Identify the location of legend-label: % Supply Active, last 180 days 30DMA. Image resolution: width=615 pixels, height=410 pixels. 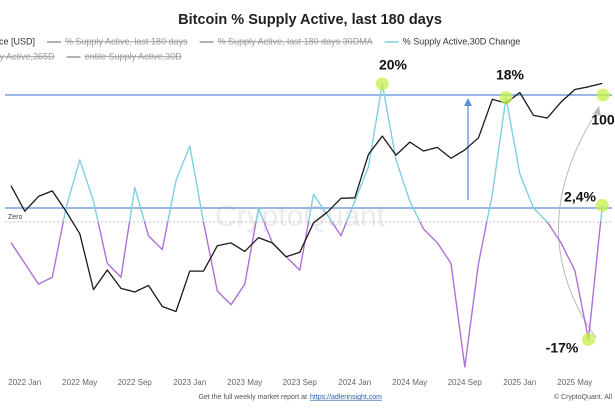
(295, 41).